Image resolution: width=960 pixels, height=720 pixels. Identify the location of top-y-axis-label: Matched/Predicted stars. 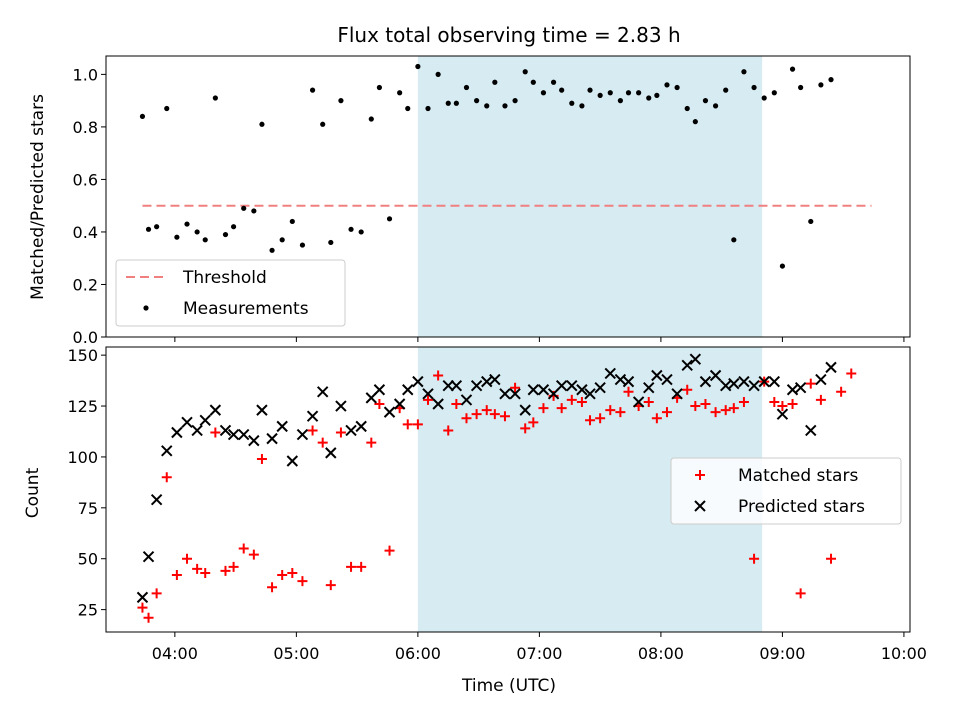
(38, 197).